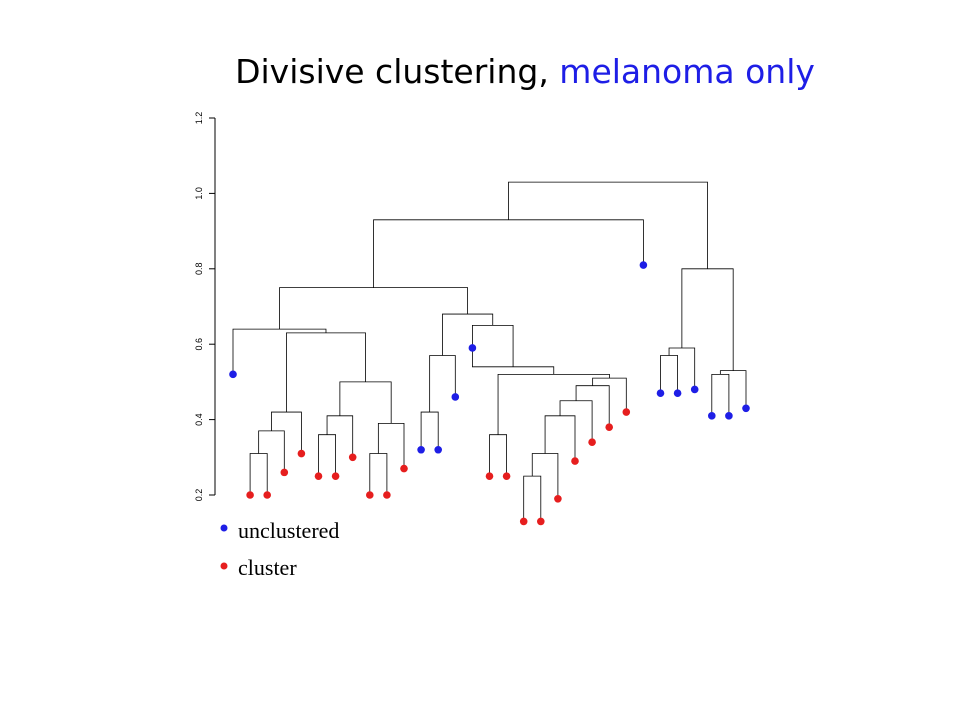 The image size is (960, 720). What do you see at coordinates (279, 549) in the screenshot?
I see `legend: unclustered cluster` at bounding box center [279, 549].